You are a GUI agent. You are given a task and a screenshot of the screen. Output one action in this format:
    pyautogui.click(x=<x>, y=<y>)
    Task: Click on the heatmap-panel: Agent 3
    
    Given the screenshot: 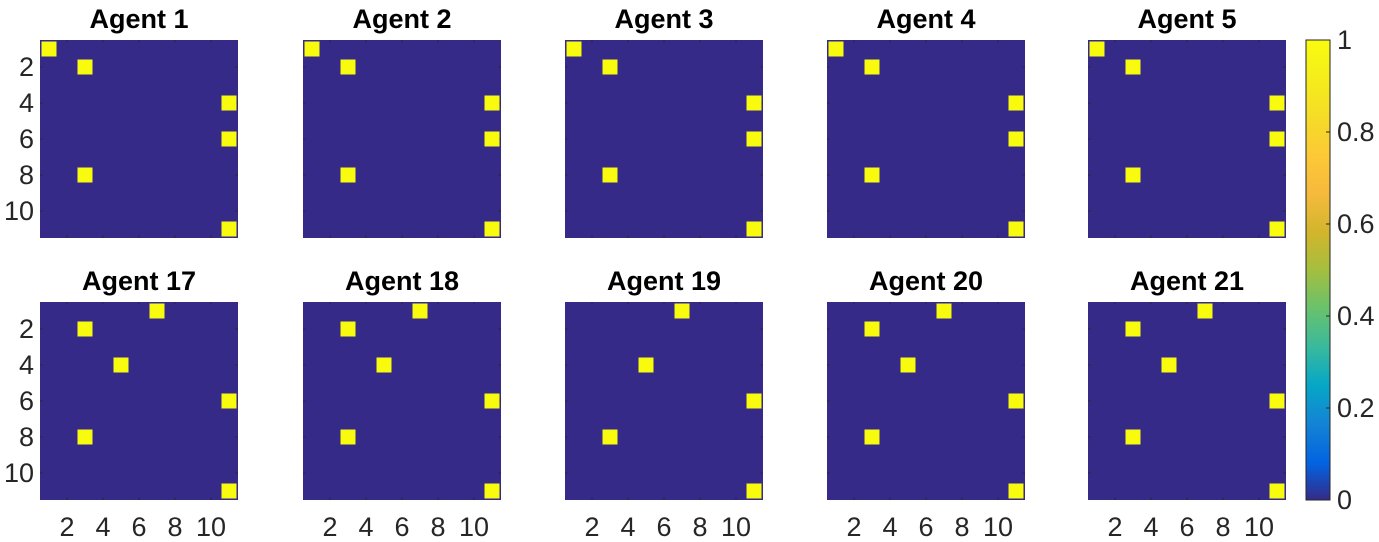 What is the action you would take?
    pyautogui.click(x=664, y=121)
    